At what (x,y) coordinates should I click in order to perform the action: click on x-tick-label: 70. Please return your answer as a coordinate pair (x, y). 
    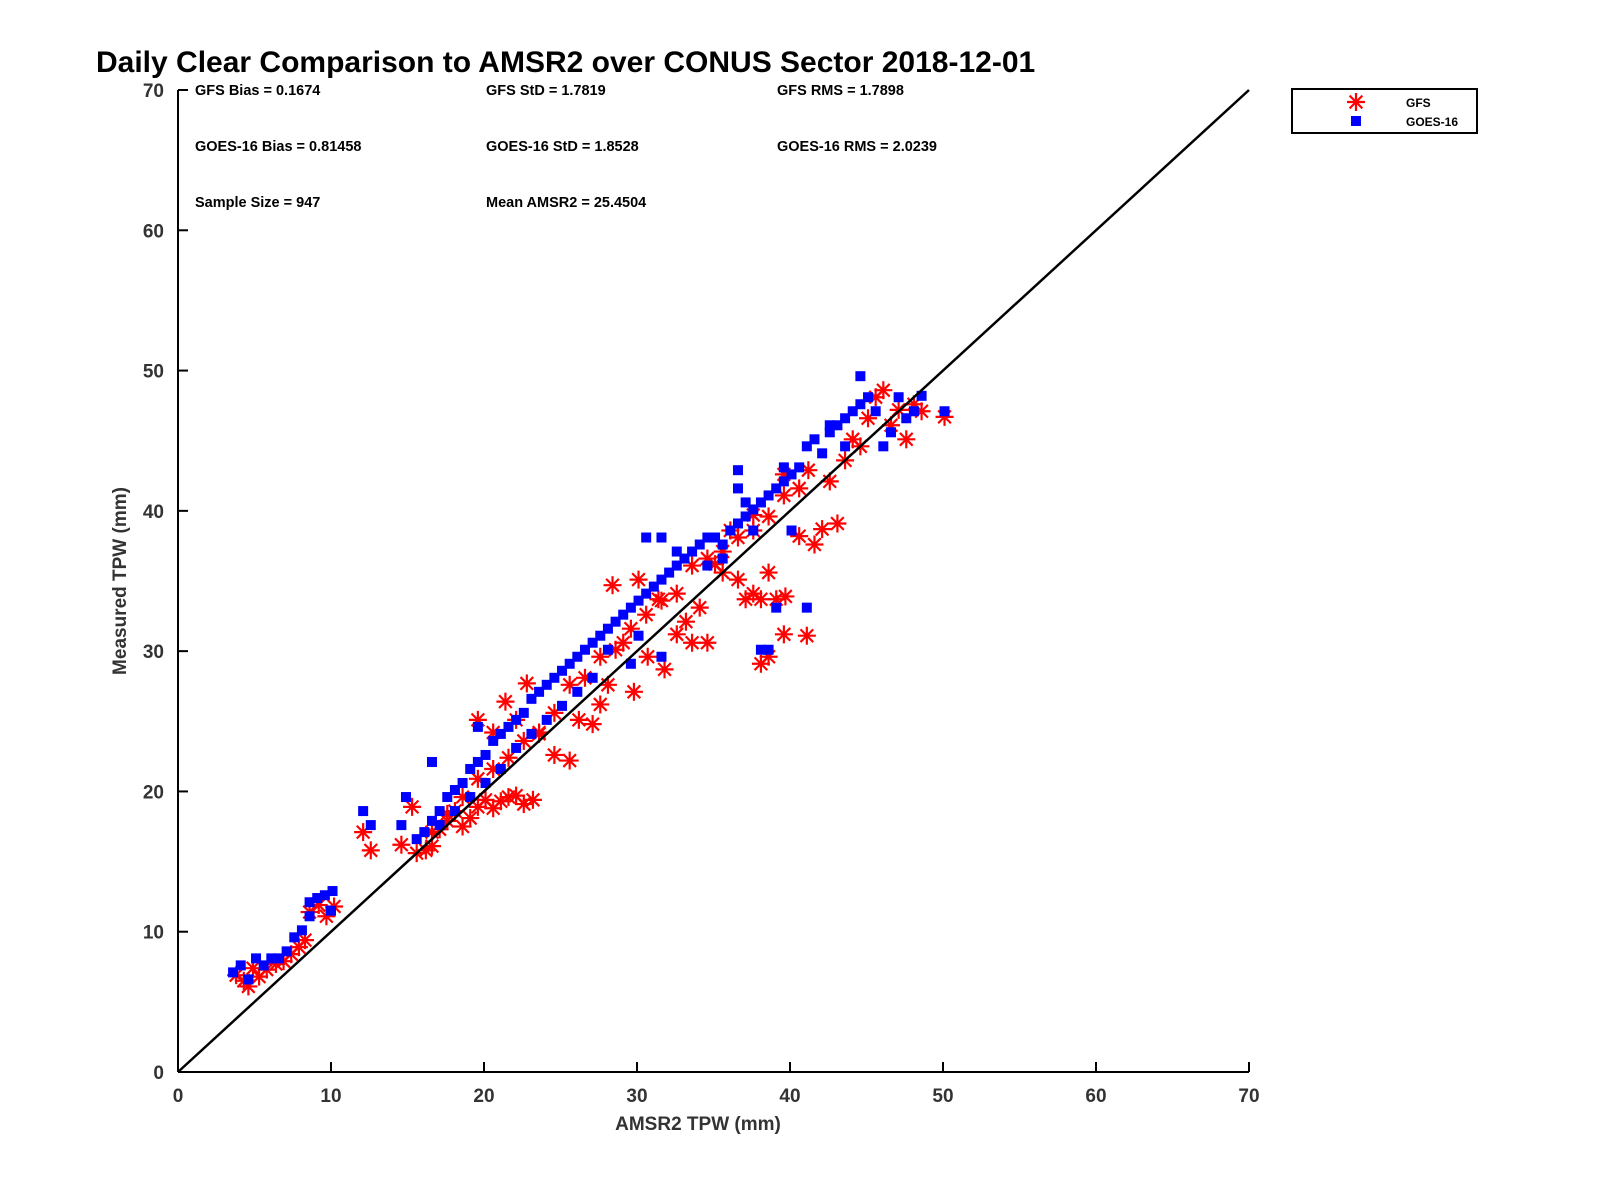
    Looking at the image, I should click on (1248, 1096).